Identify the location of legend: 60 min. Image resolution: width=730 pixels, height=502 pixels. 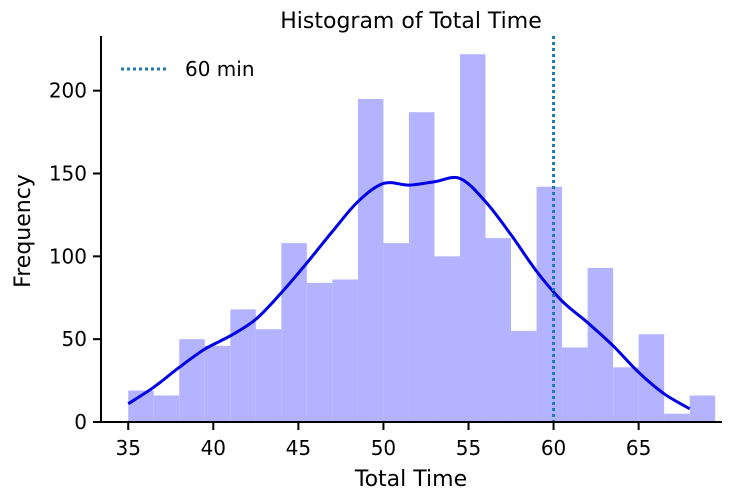
(188, 69).